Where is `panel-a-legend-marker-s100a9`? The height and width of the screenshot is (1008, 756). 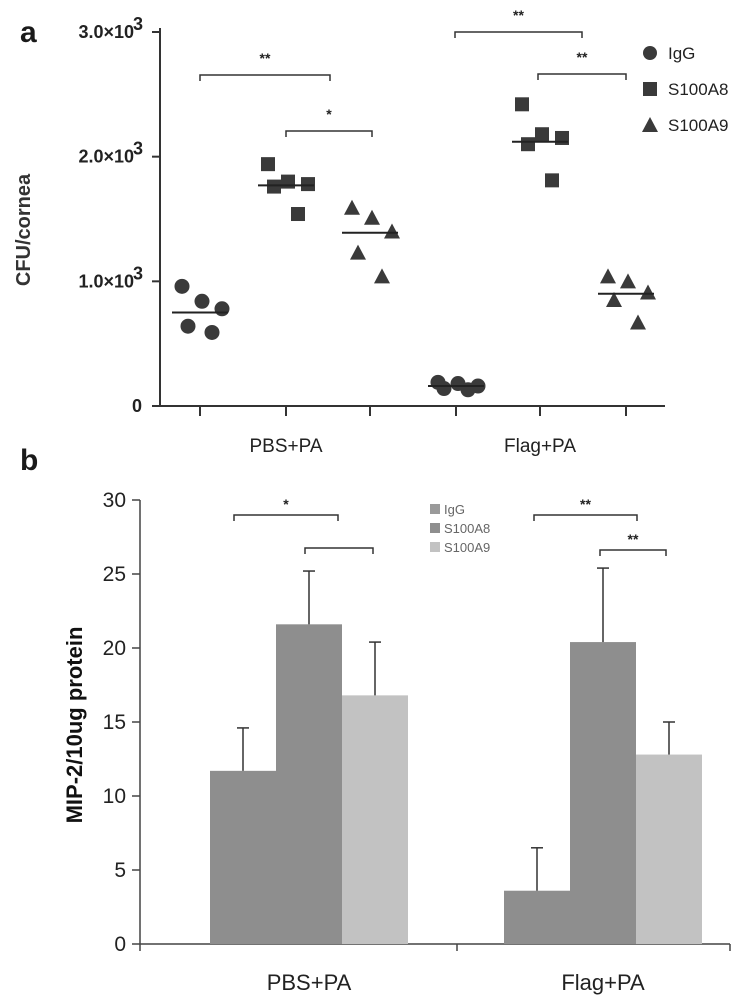 panel-a-legend-marker-s100a9 is located at coordinates (650, 124).